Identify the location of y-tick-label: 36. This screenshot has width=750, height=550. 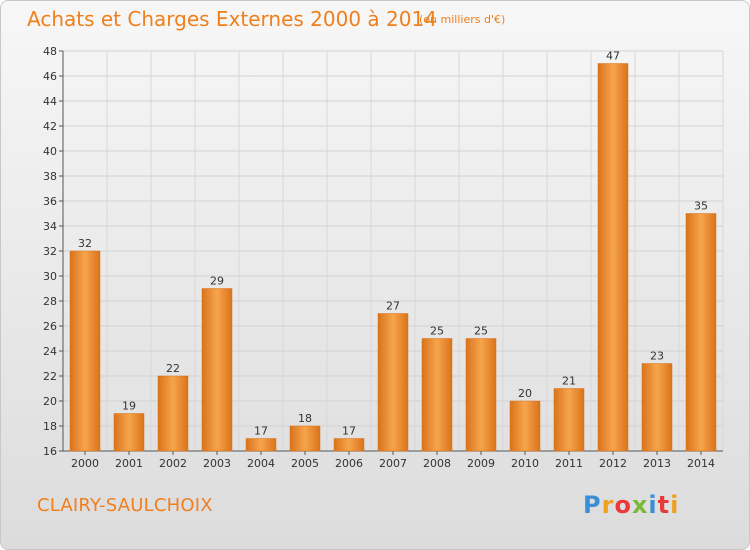
(50, 201).